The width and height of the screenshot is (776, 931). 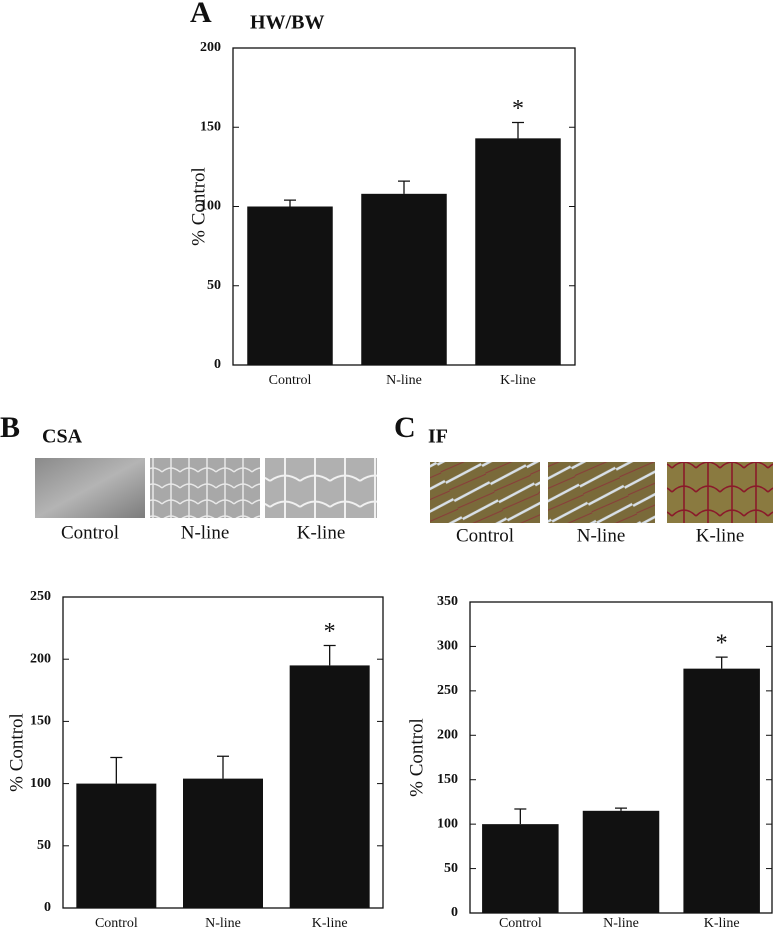 I want to click on chart-title: HW/BW, so click(x=287, y=23).